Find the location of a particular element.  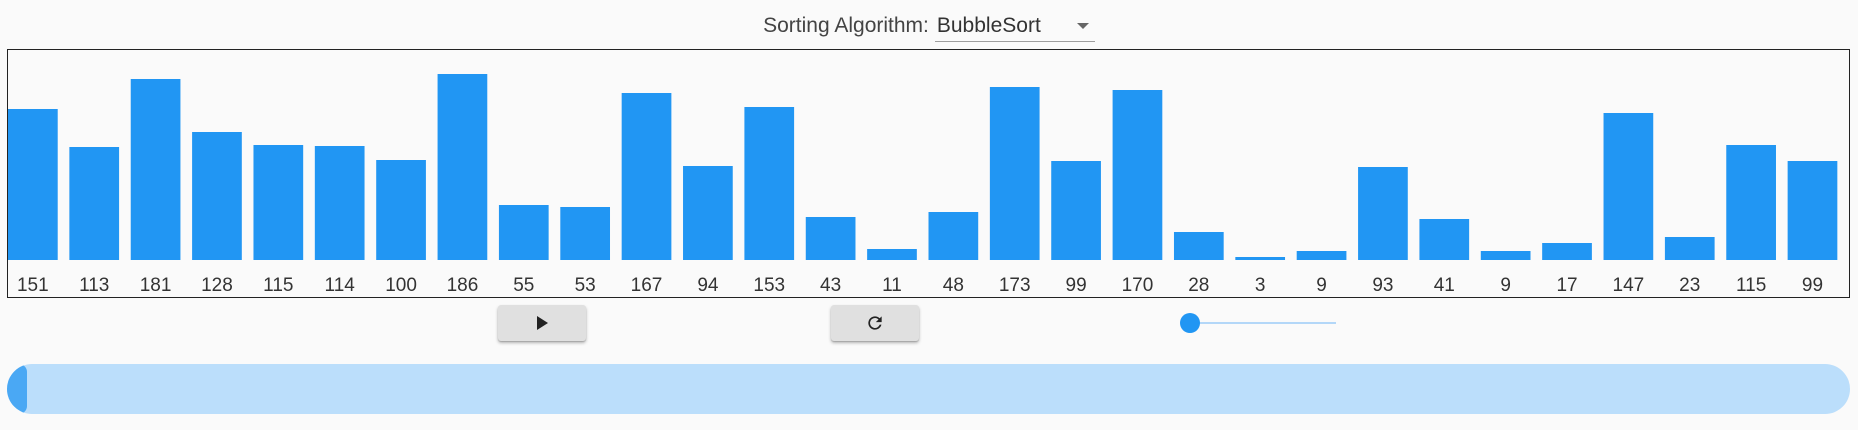

chart-bar-label: 55 is located at coordinates (523, 285).